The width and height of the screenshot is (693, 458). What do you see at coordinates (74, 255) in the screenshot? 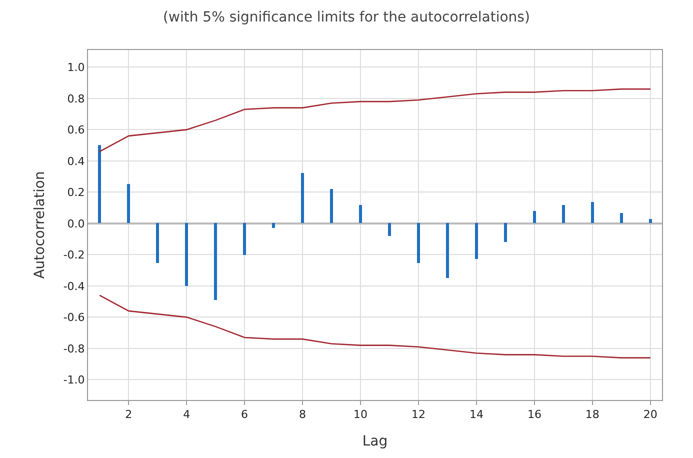
I see `y-tick-label: -0.2` at bounding box center [74, 255].